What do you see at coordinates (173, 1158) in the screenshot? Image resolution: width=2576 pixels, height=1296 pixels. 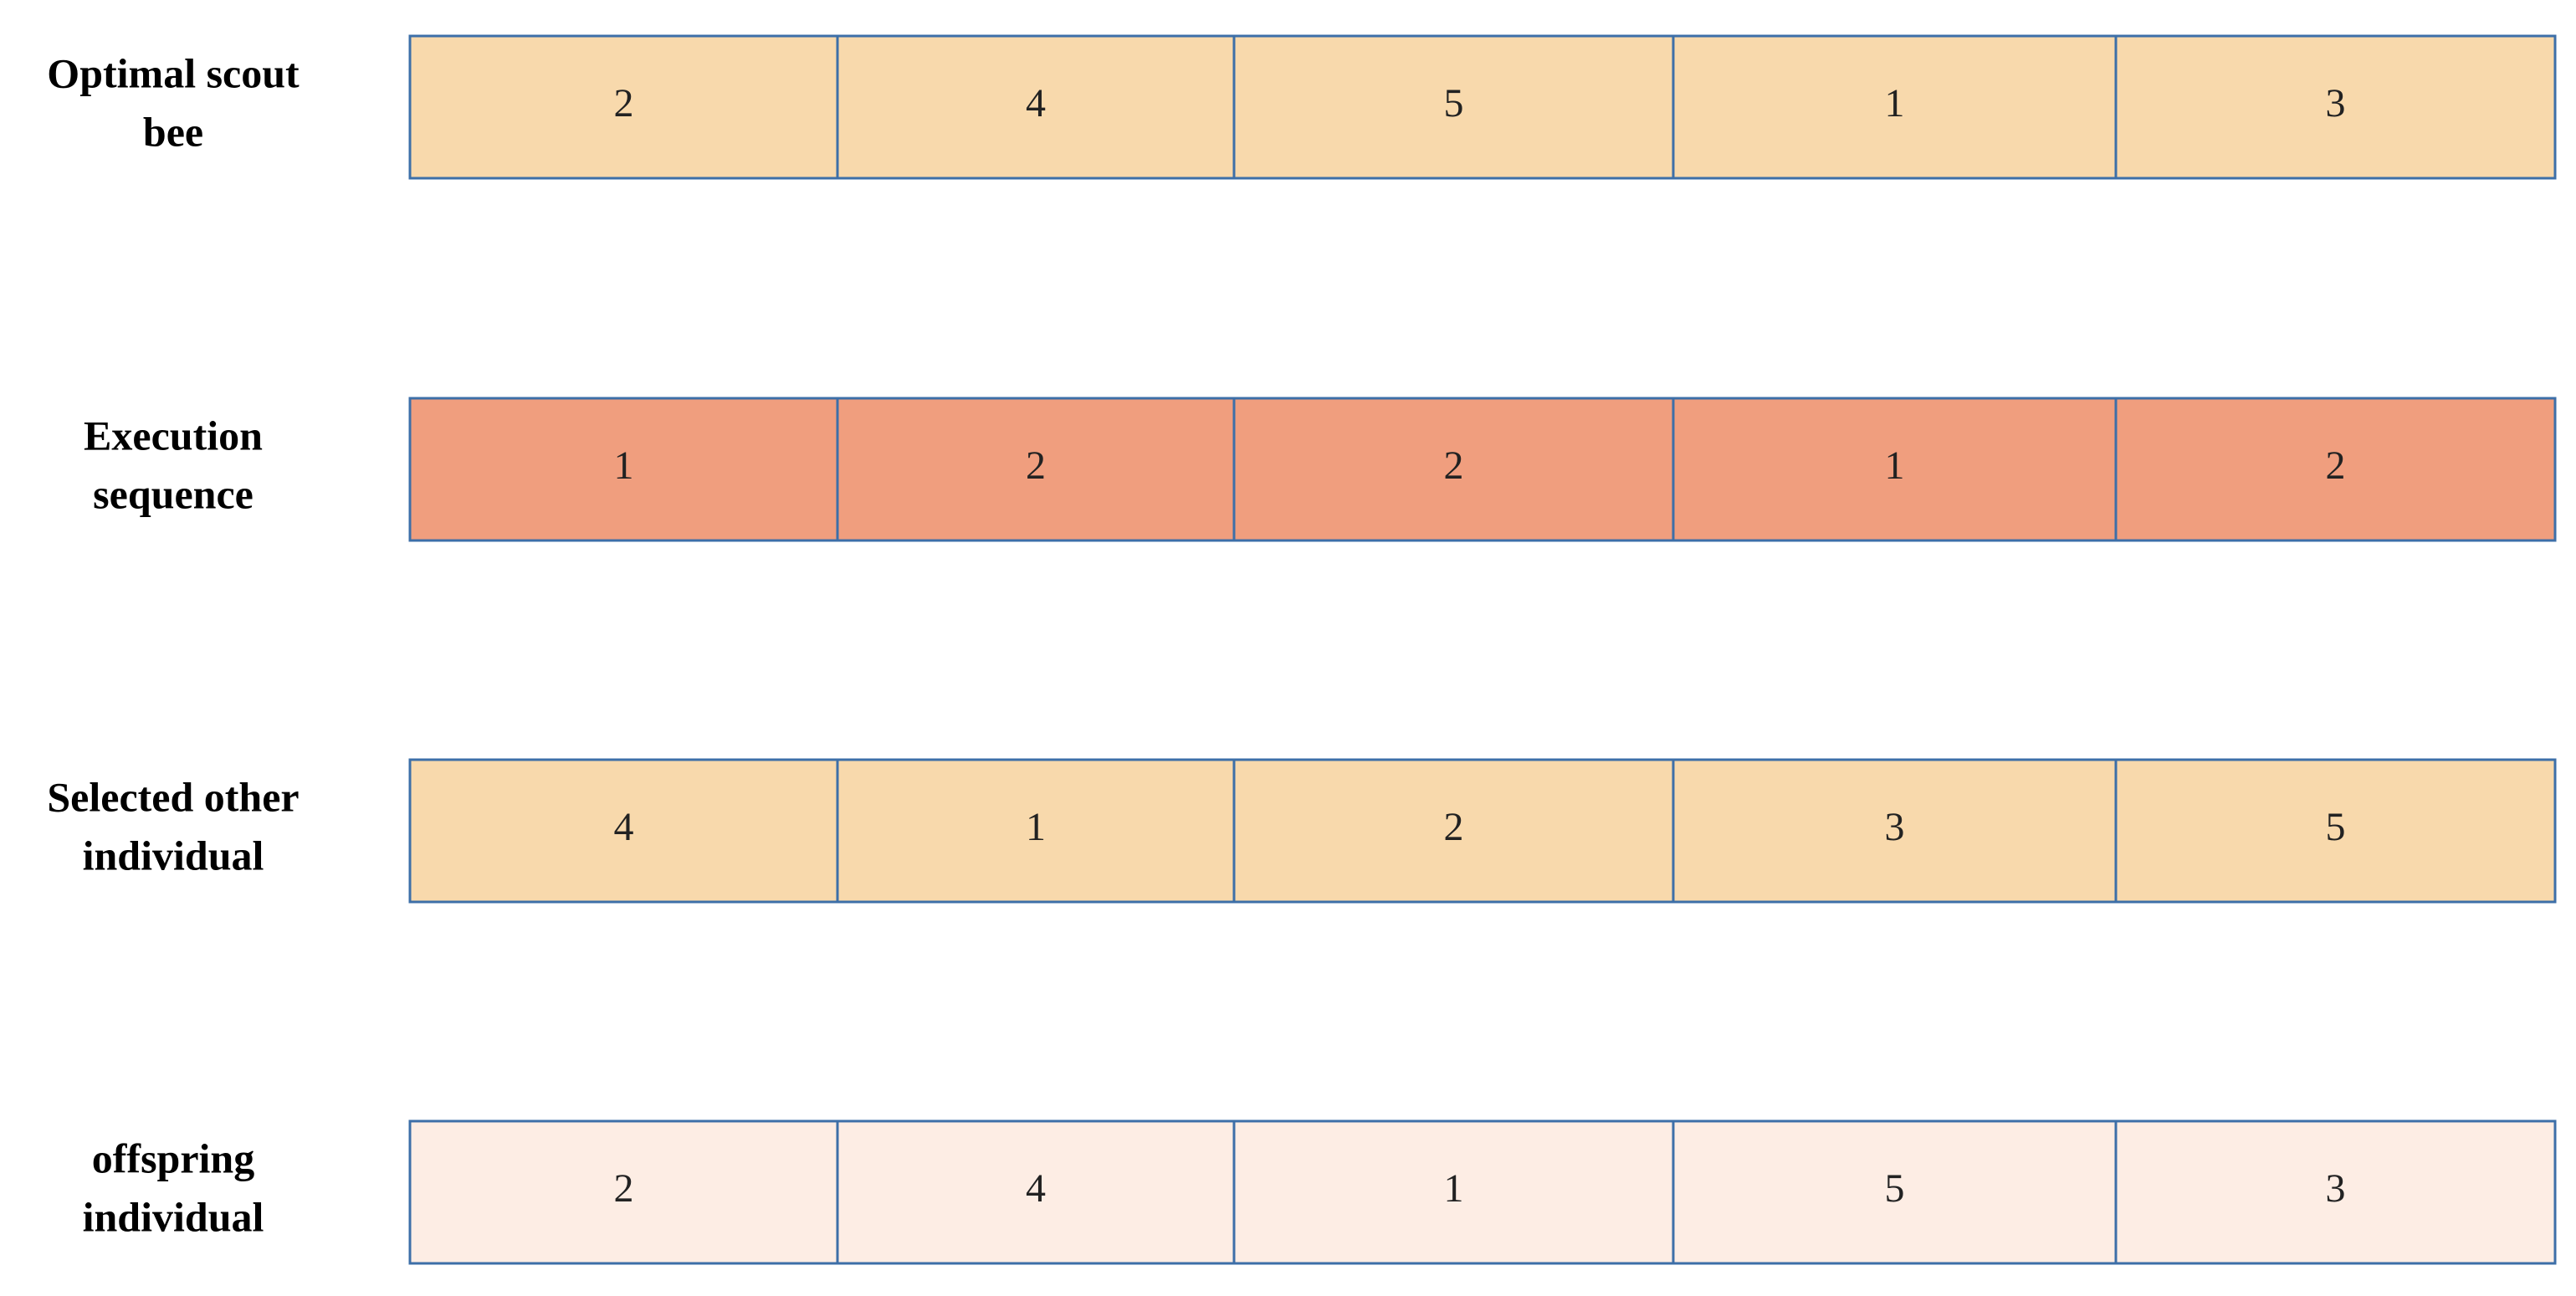 I see `row-label: offspring` at bounding box center [173, 1158].